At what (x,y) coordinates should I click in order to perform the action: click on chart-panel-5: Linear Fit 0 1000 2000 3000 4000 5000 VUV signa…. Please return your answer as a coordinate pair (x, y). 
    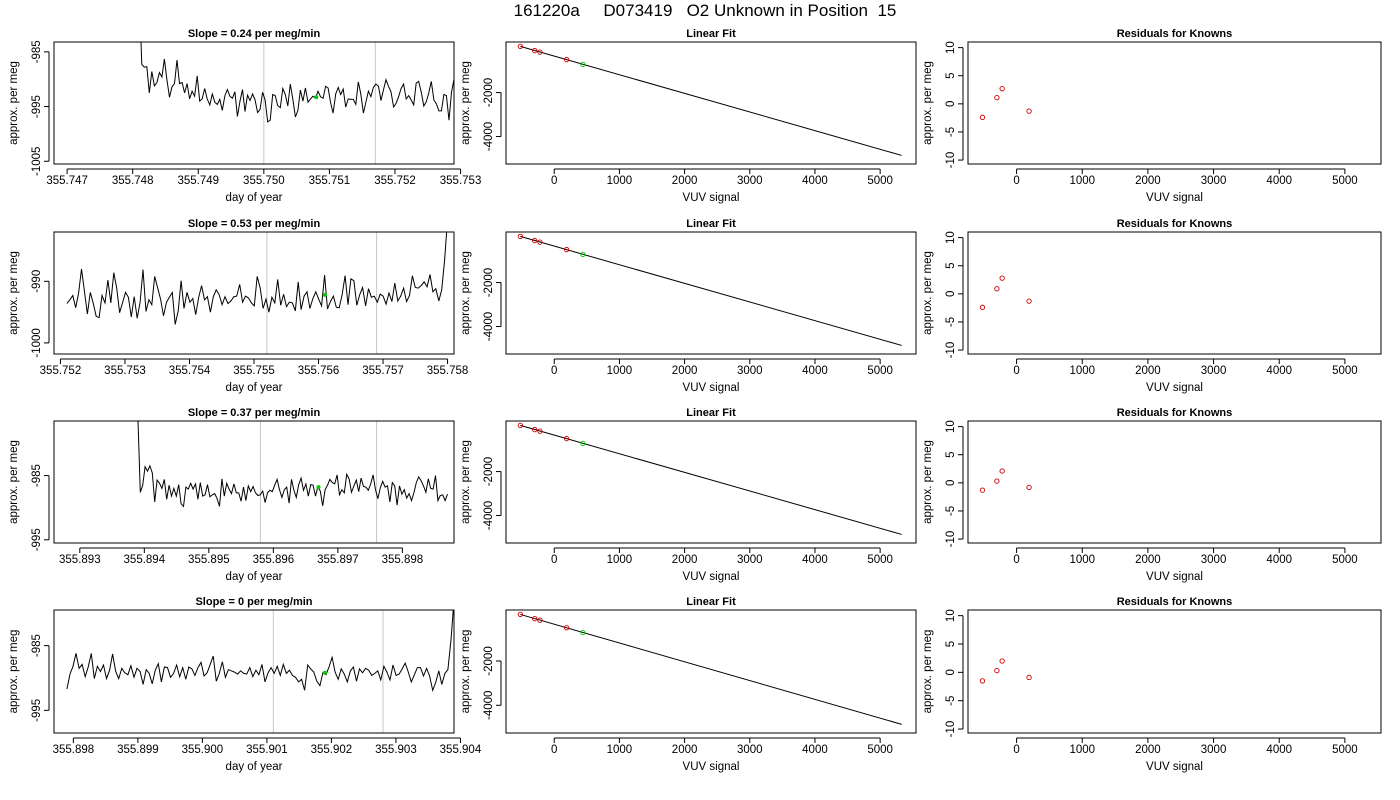
    Looking at the image, I should click on (688, 306).